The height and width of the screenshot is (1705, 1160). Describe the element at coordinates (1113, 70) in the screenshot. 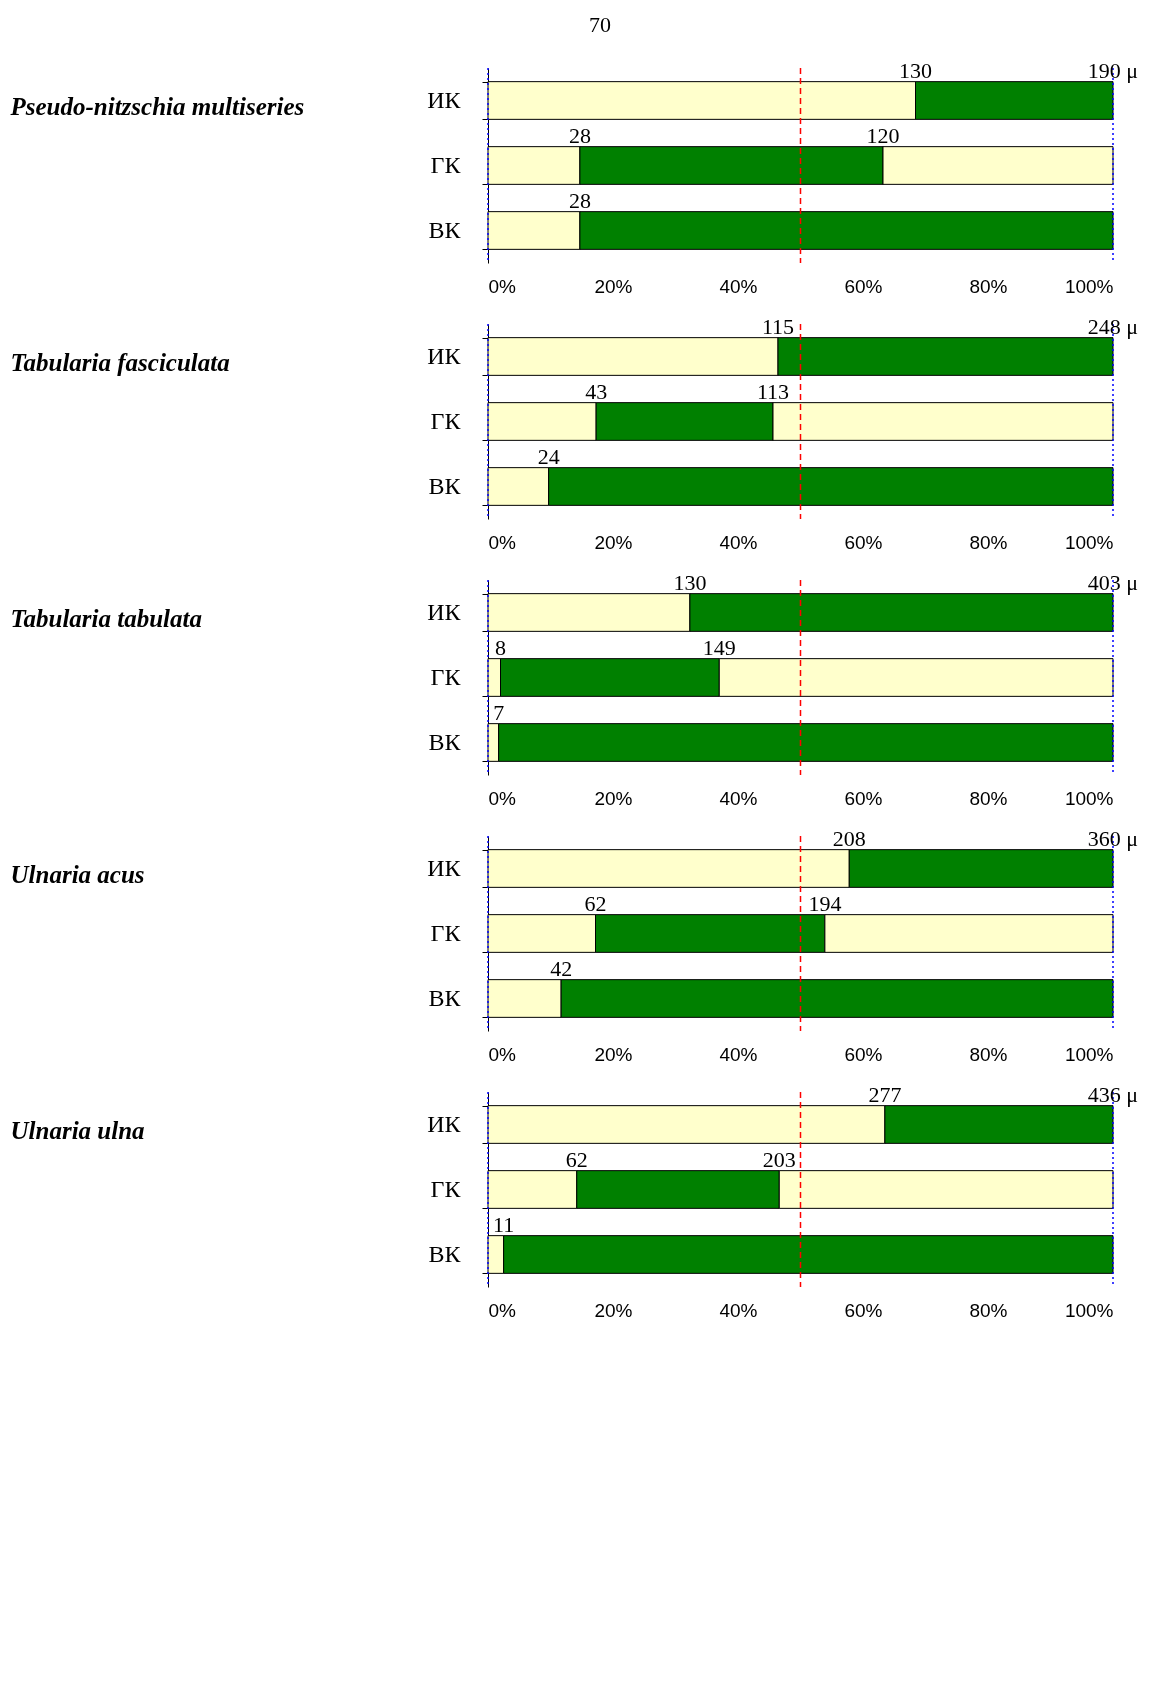

I see `annotation: 190 μ` at that location.